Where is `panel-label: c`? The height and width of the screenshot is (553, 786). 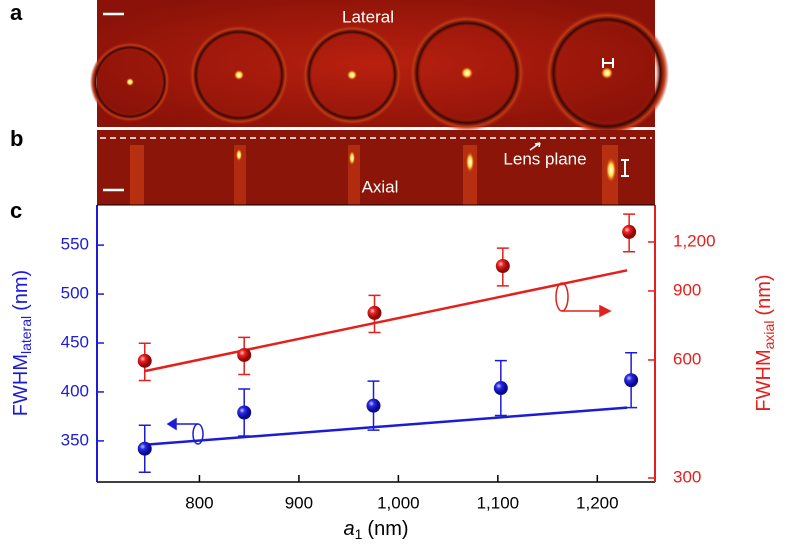
panel-label: c is located at coordinates (16, 210).